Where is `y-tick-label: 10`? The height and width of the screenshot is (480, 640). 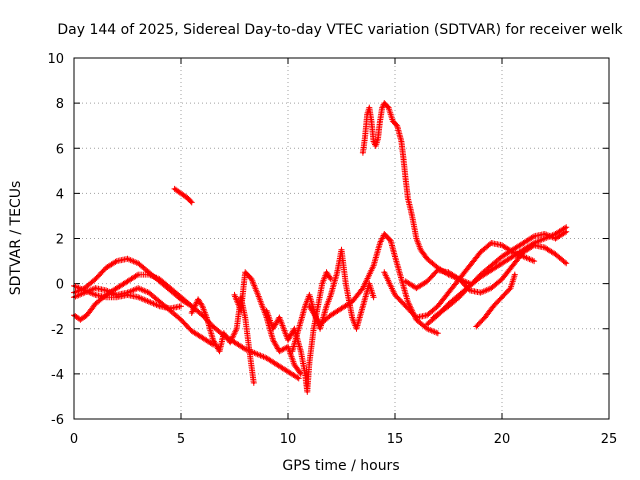 y-tick-label: 10 is located at coordinates (55, 59).